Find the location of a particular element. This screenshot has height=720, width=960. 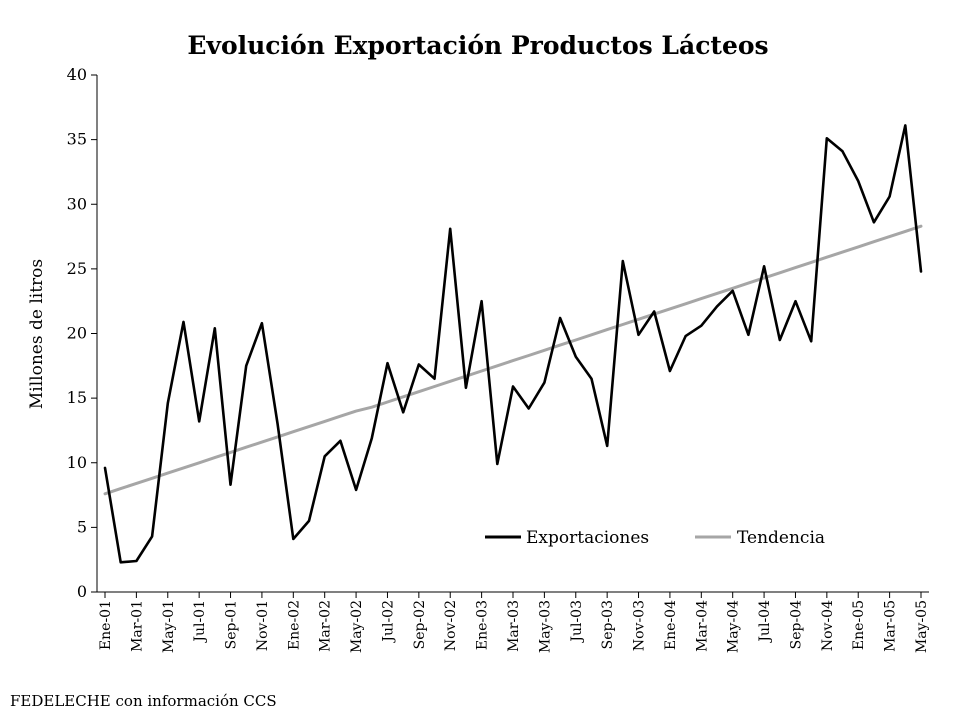

legend: Exportaciones Tendencia is located at coordinates (655, 538).